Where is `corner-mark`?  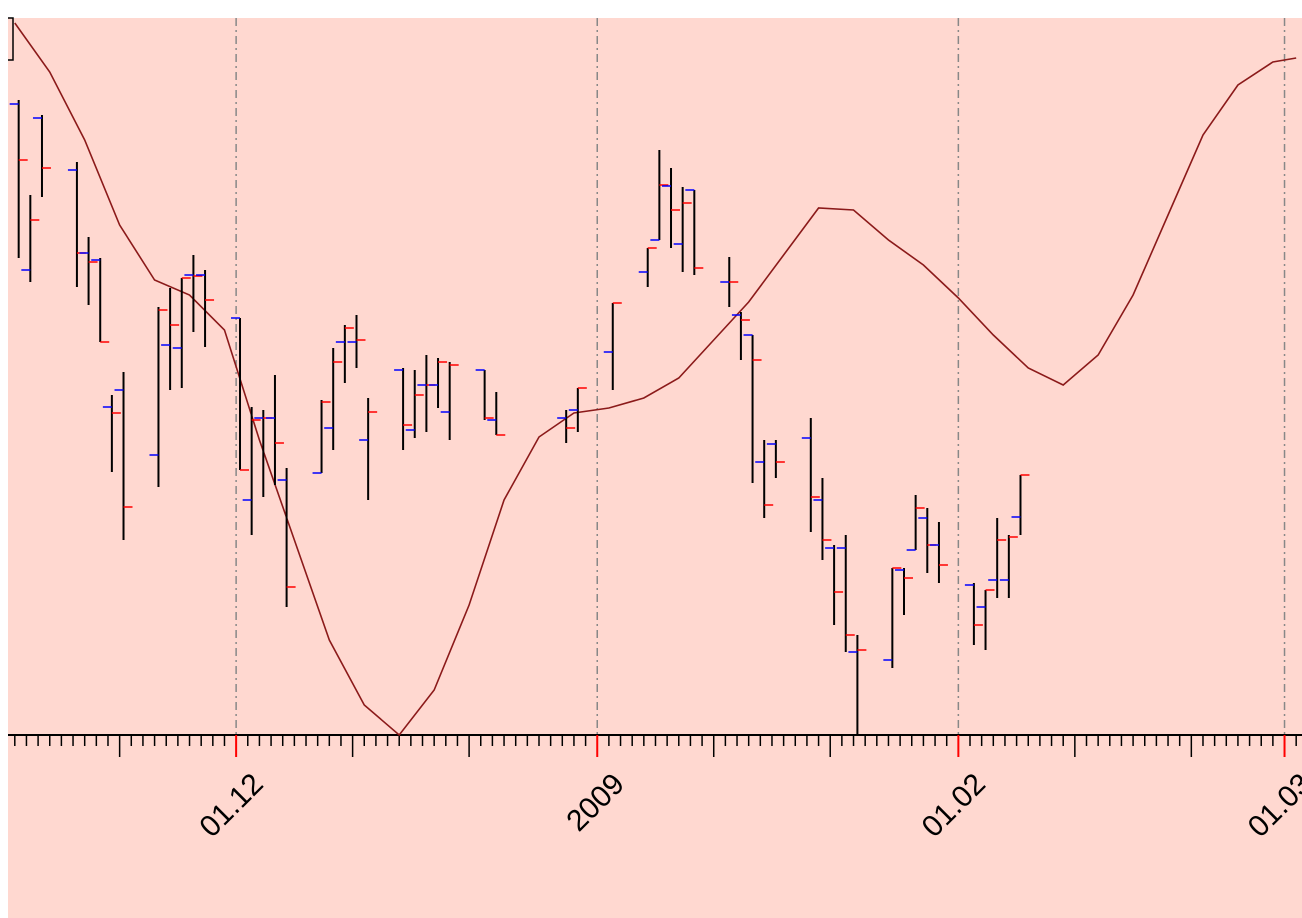 corner-mark is located at coordinates (11, 39).